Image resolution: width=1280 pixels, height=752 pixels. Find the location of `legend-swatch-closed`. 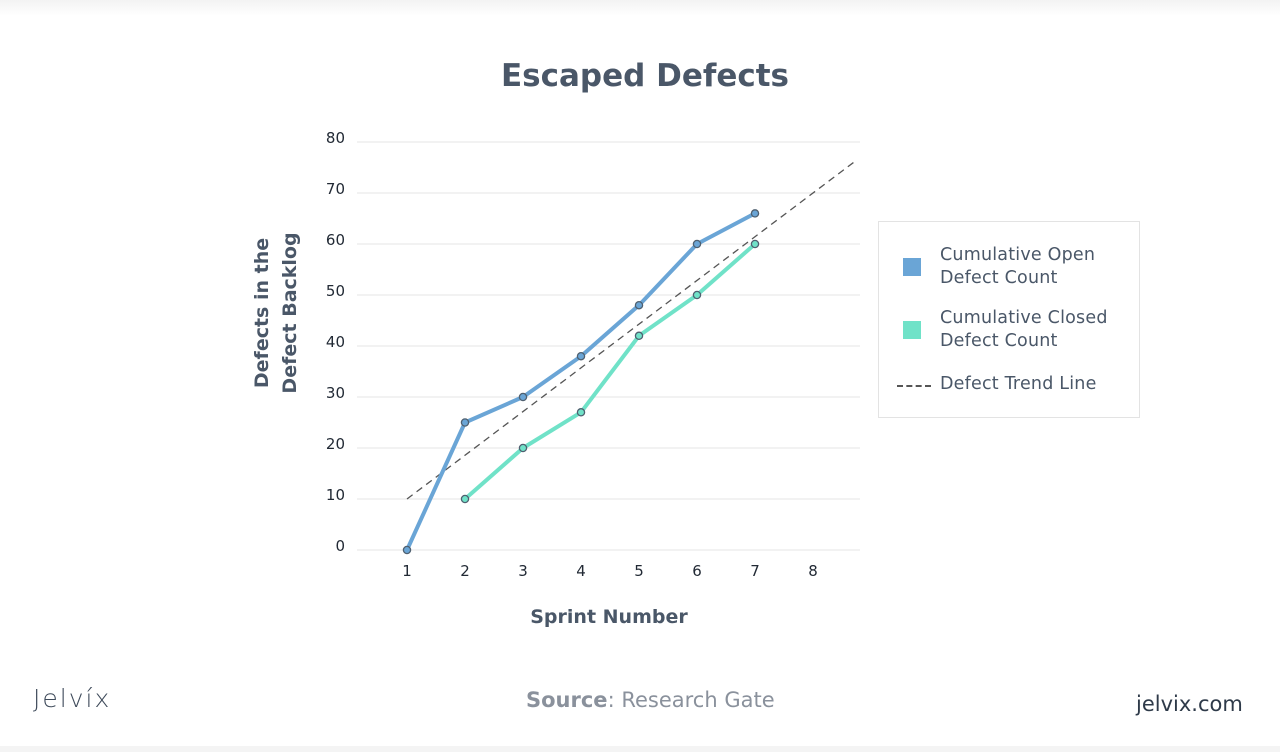

legend-swatch-closed is located at coordinates (912, 330).